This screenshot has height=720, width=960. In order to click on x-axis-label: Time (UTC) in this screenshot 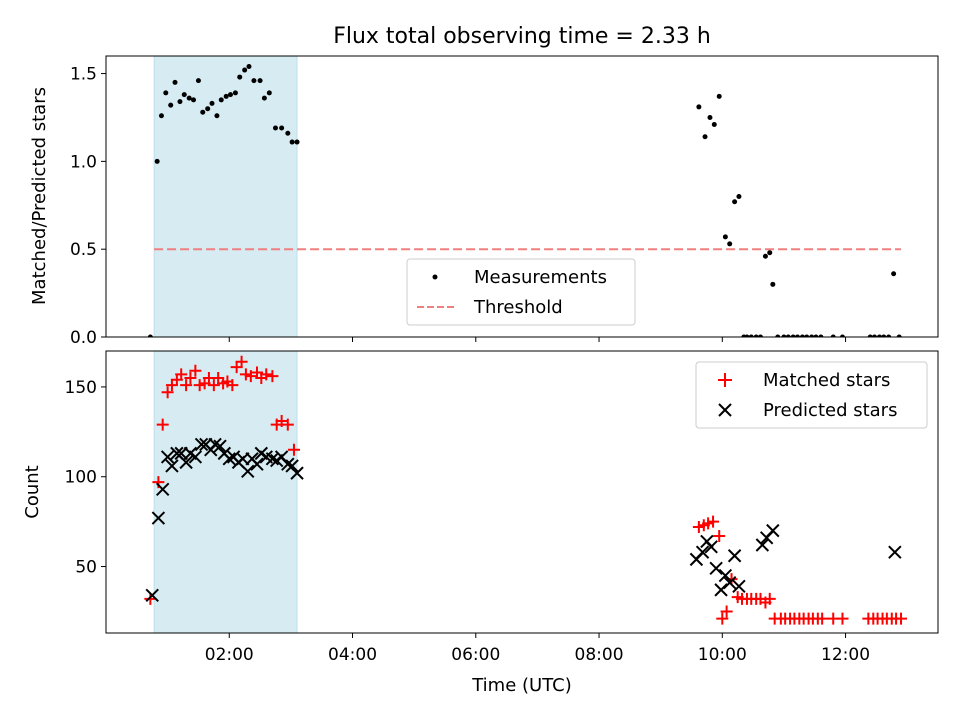, I will do `click(521, 685)`.